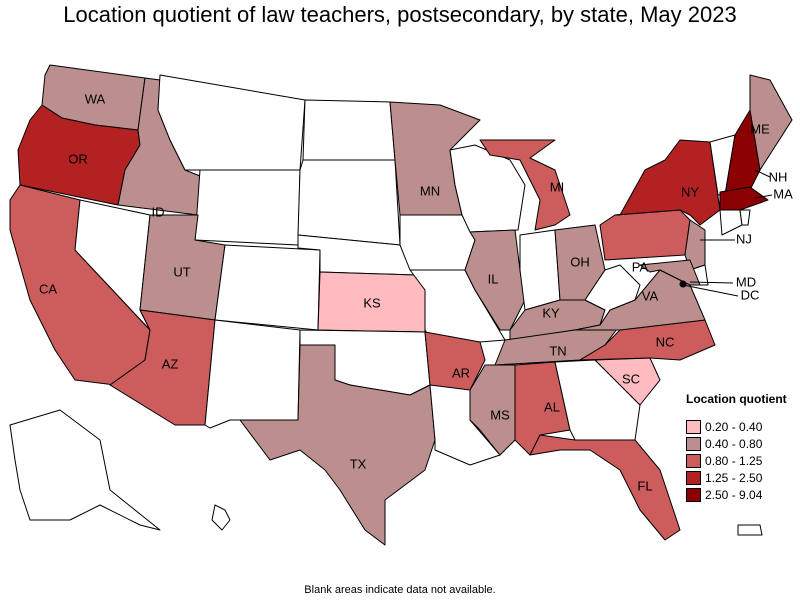  What do you see at coordinates (746, 281) in the screenshot?
I see `state-label-md: MD` at bounding box center [746, 281].